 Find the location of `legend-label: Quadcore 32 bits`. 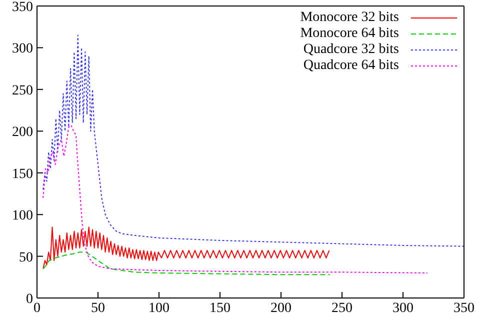

legend-label: Quadcore 32 bits is located at coordinates (351, 50).